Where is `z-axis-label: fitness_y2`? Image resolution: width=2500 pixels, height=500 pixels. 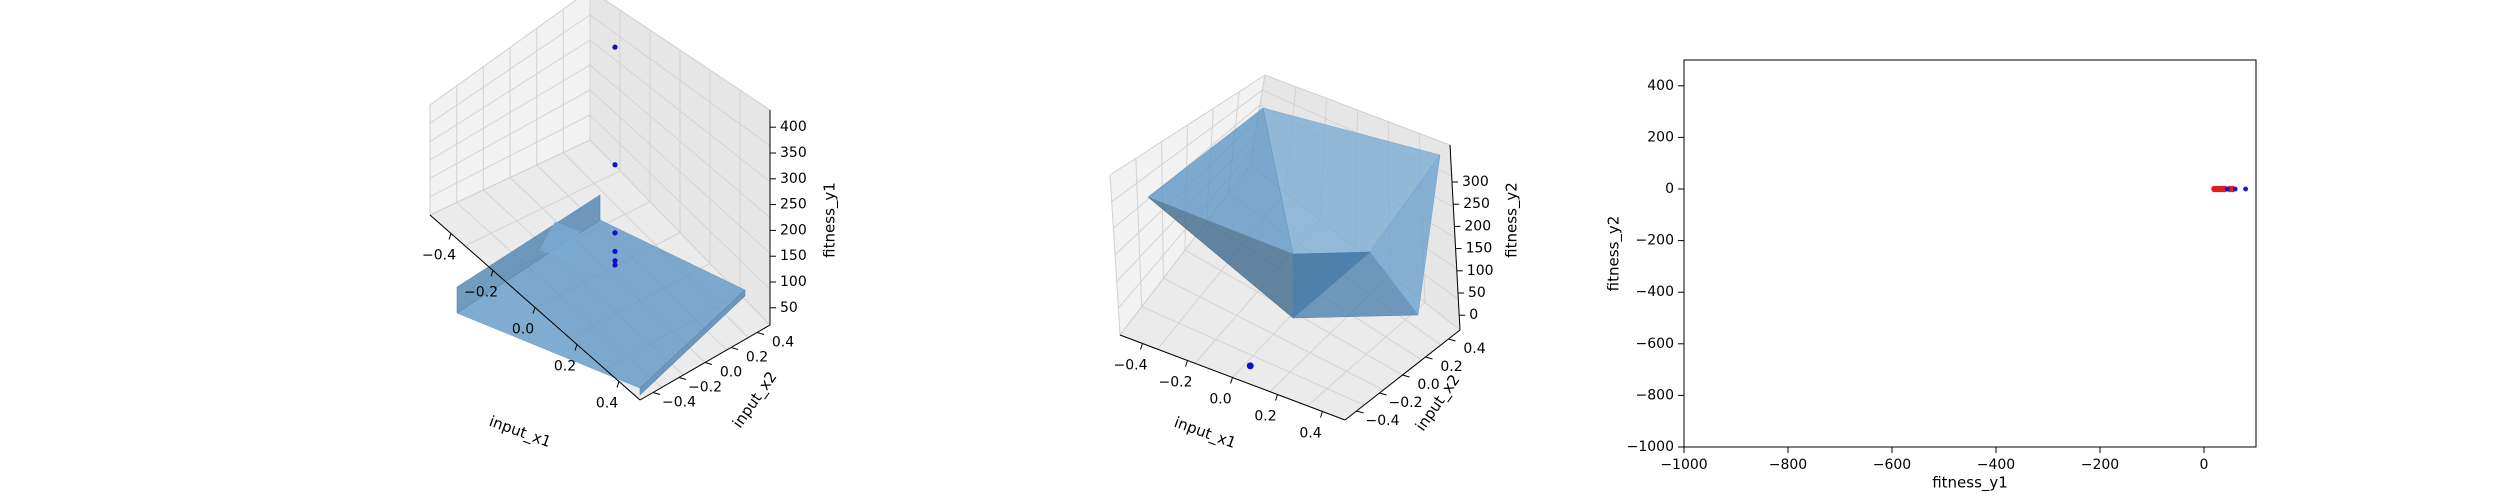 z-axis-label: fitness_y2 is located at coordinates (1512, 220).